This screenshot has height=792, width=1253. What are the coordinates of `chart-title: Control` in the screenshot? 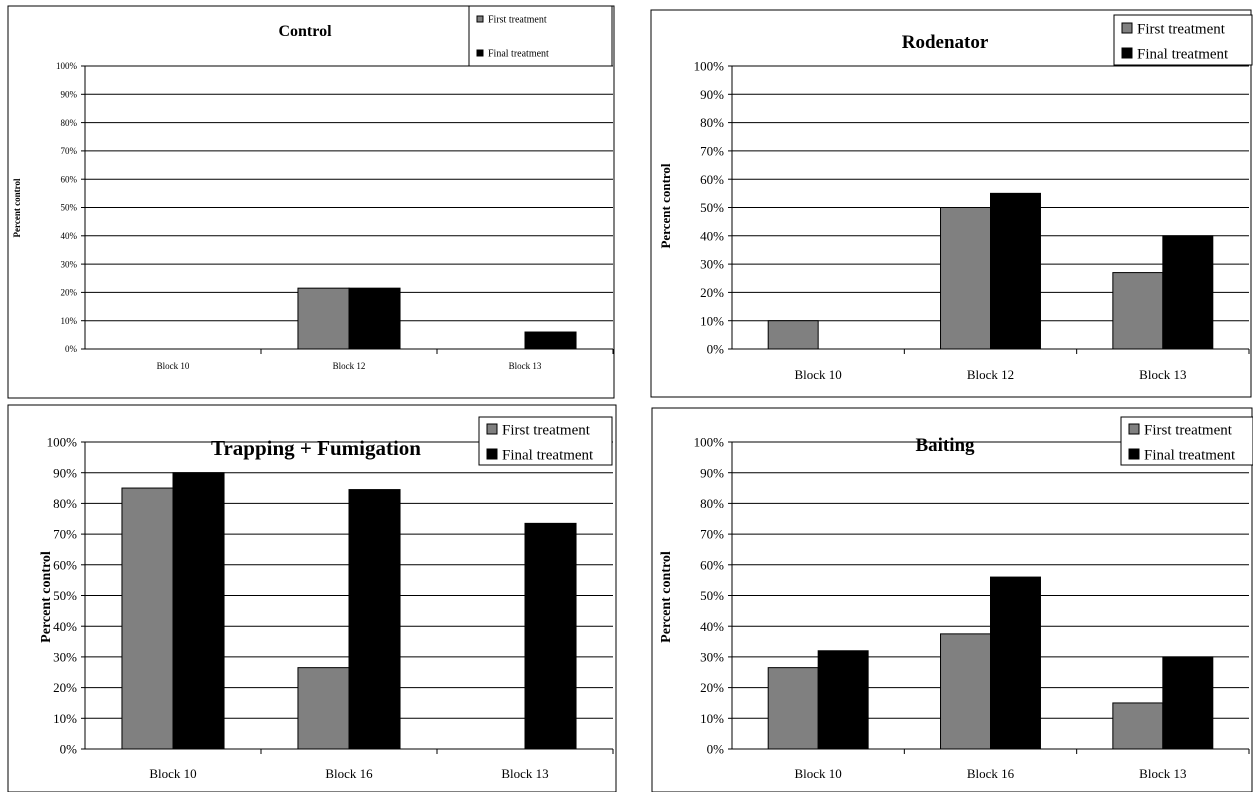 It's located at (305, 31).